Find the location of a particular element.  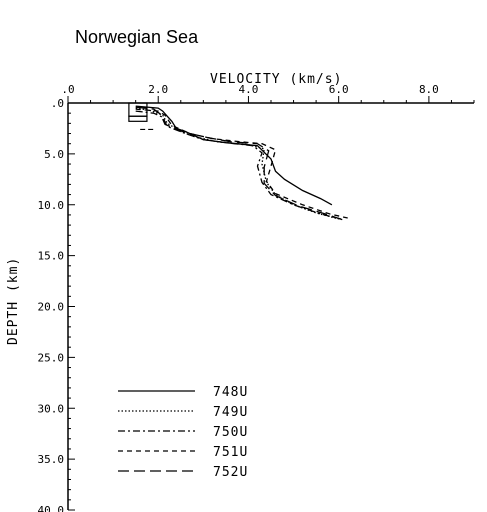

x-tick-label: .0 is located at coordinates (67, 89).